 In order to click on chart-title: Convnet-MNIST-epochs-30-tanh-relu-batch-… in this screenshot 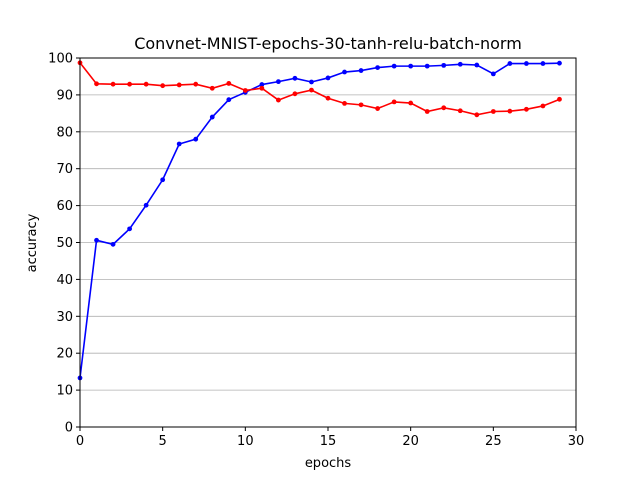, I will do `click(328, 43)`.